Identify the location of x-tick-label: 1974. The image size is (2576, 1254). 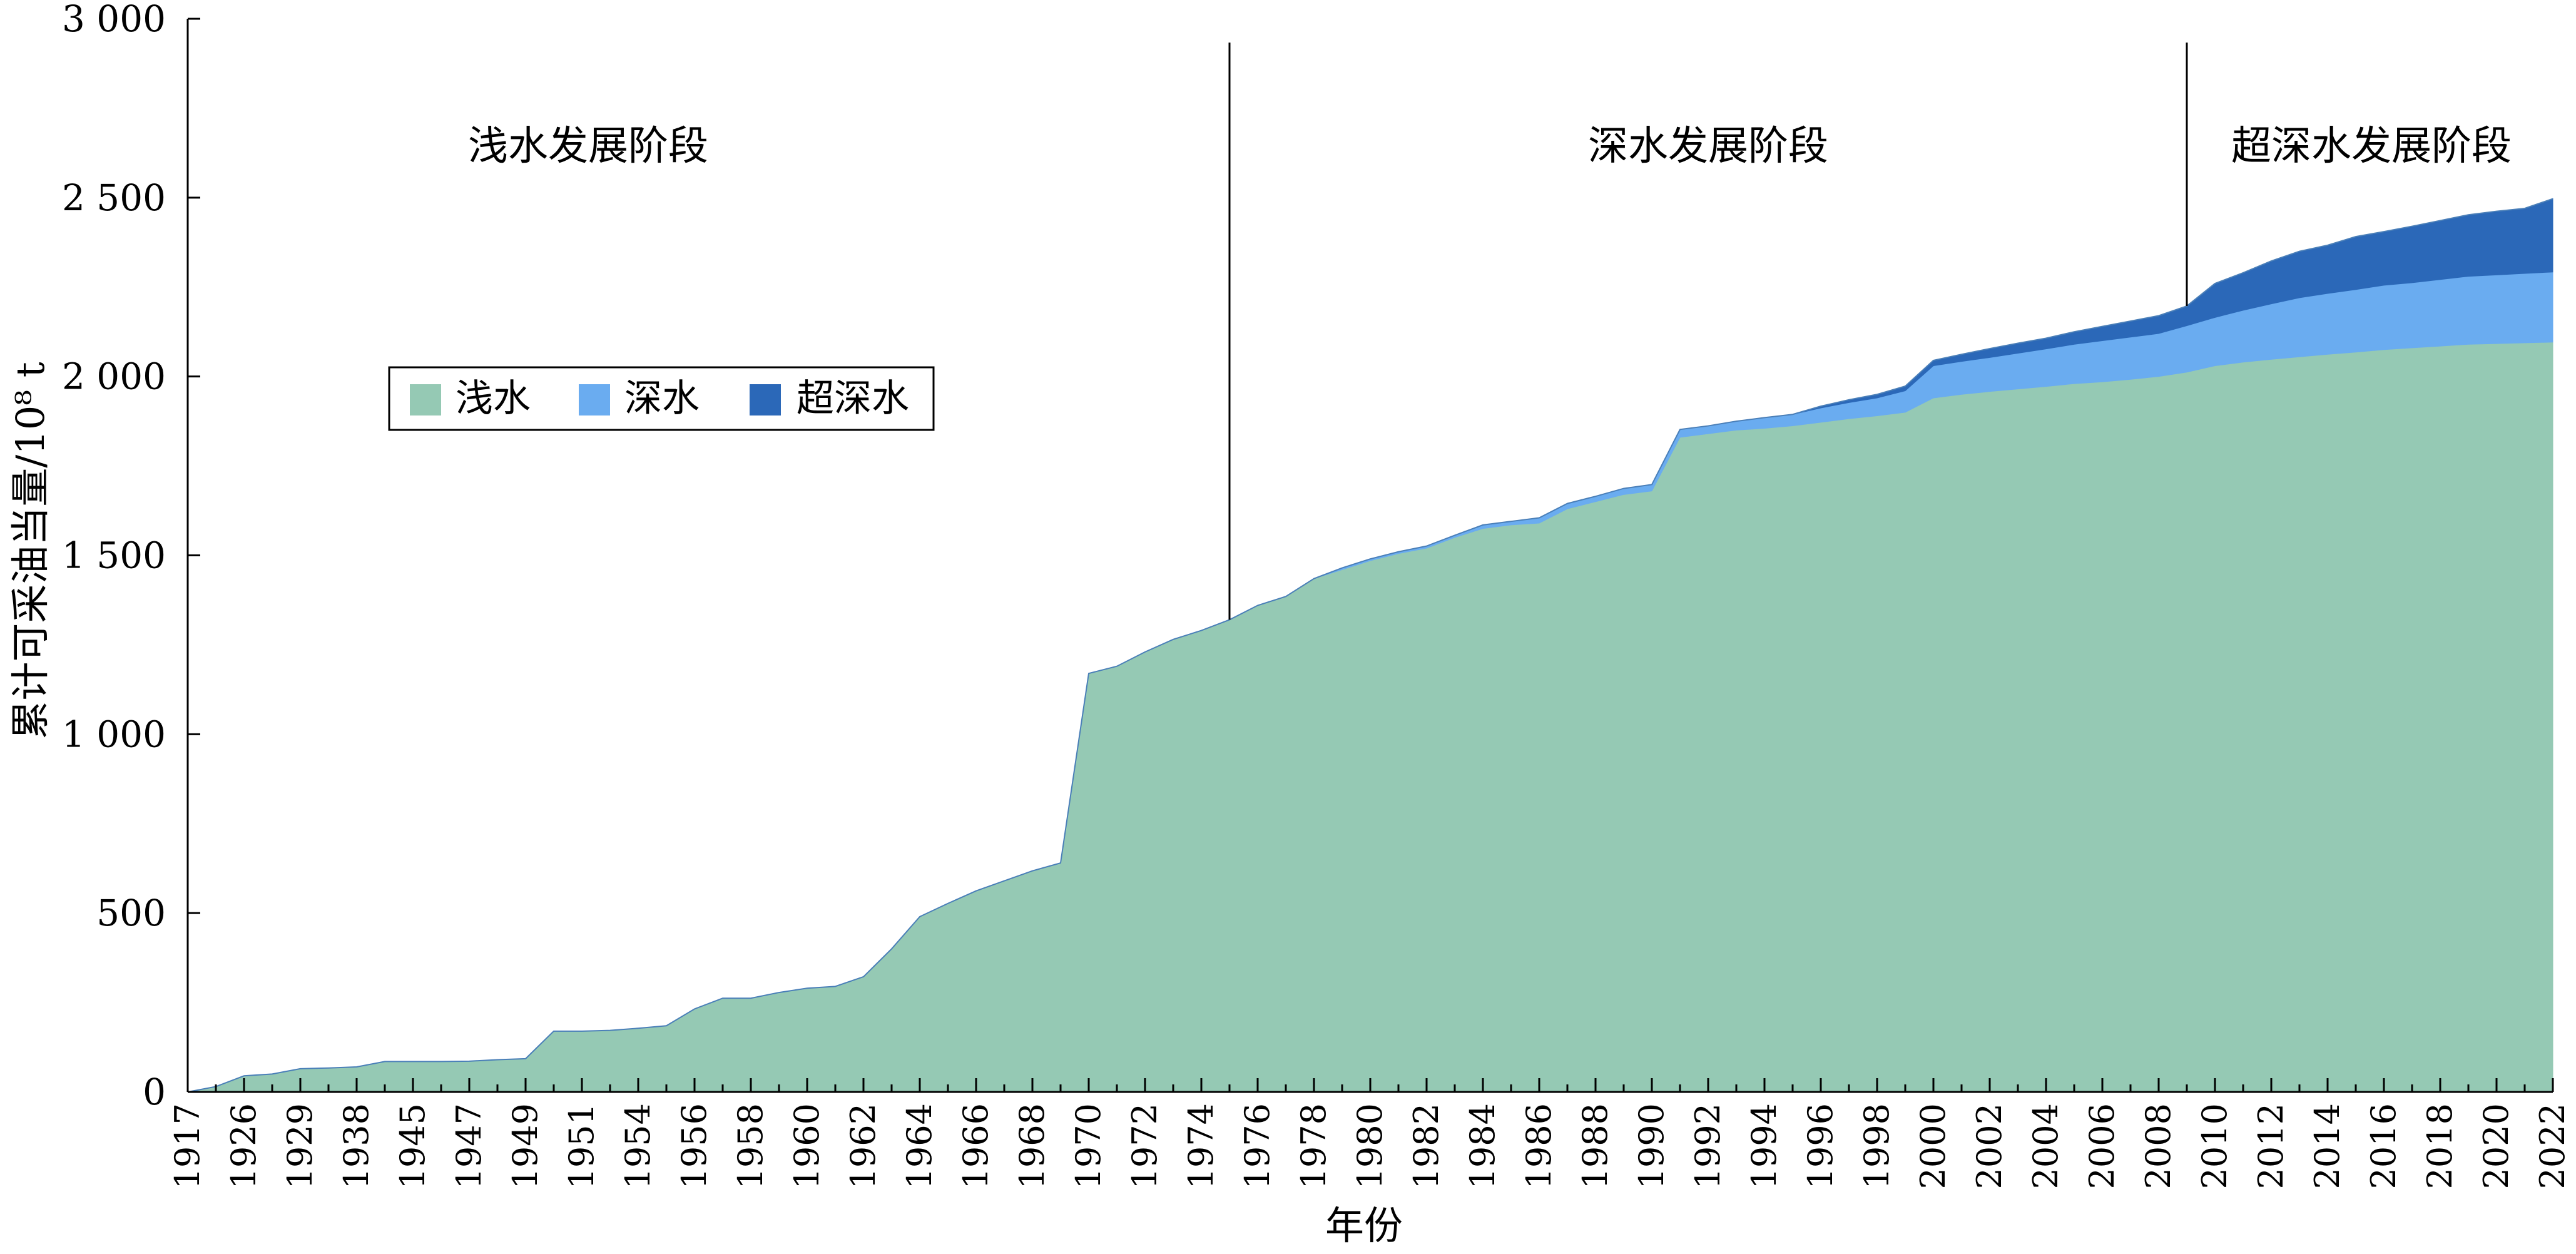
(1201, 1146).